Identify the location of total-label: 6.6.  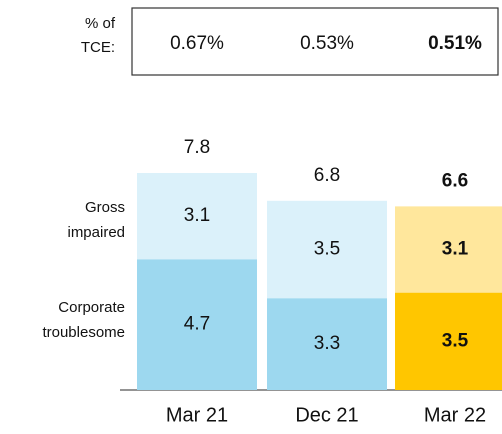
(455, 180).